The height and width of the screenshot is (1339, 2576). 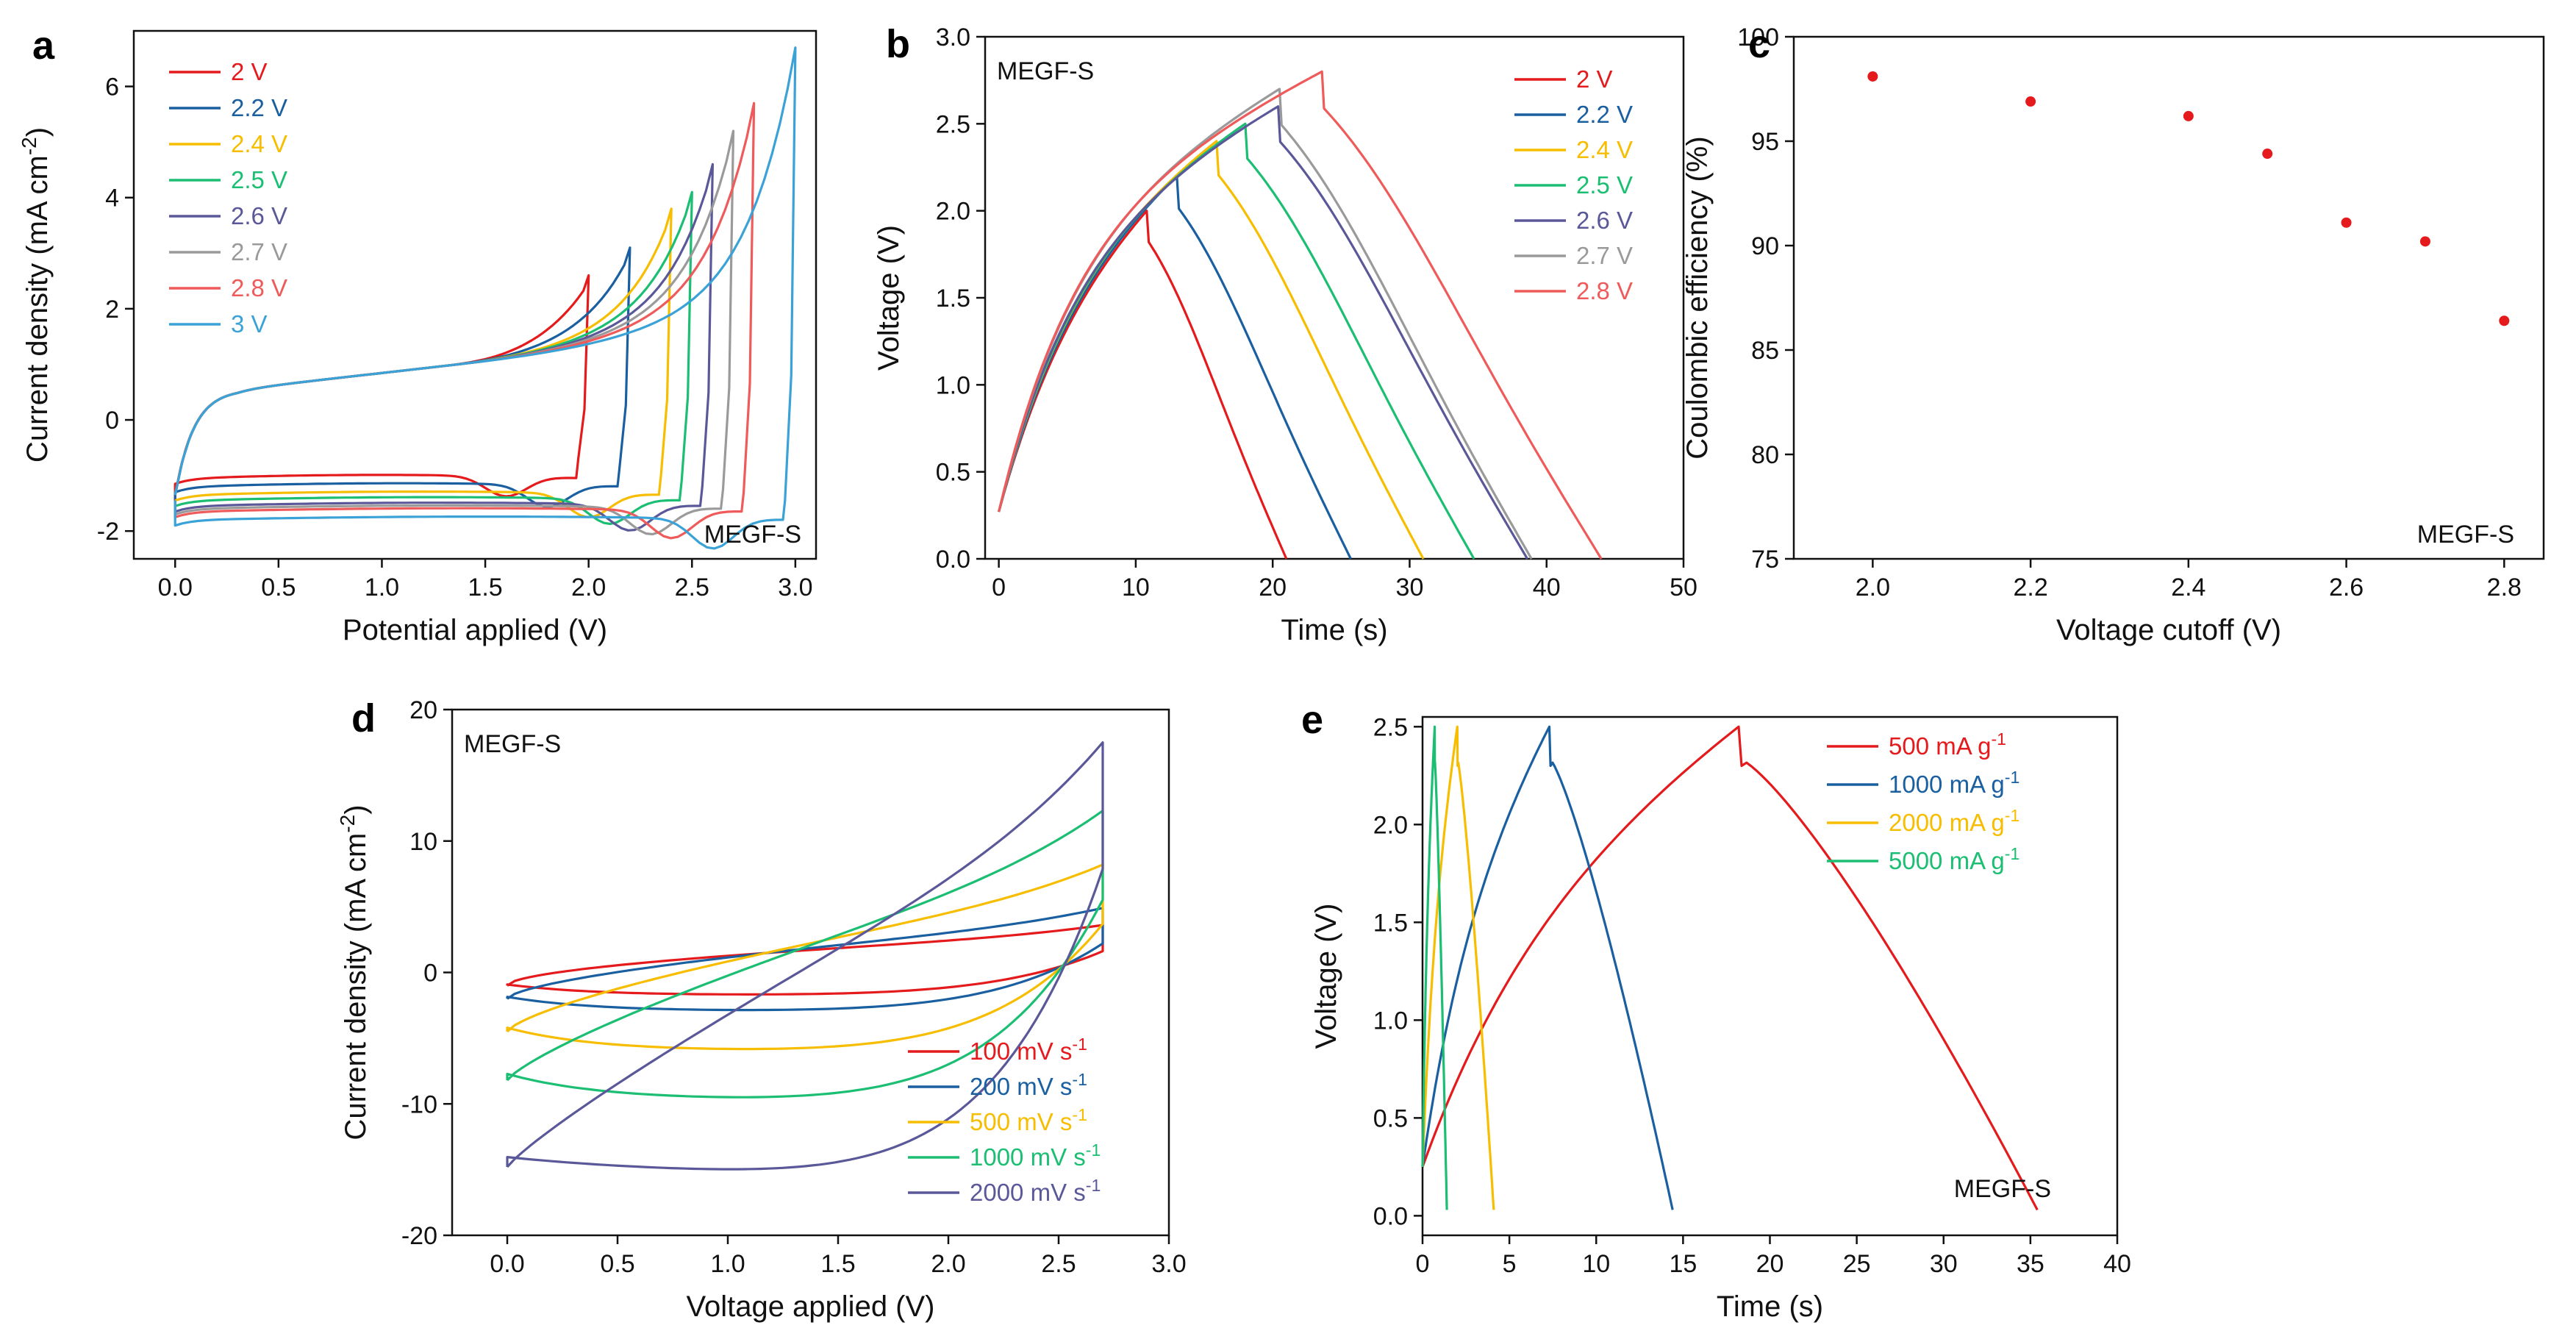 I want to click on x-tick-label: 2.2, so click(x=2030, y=588).